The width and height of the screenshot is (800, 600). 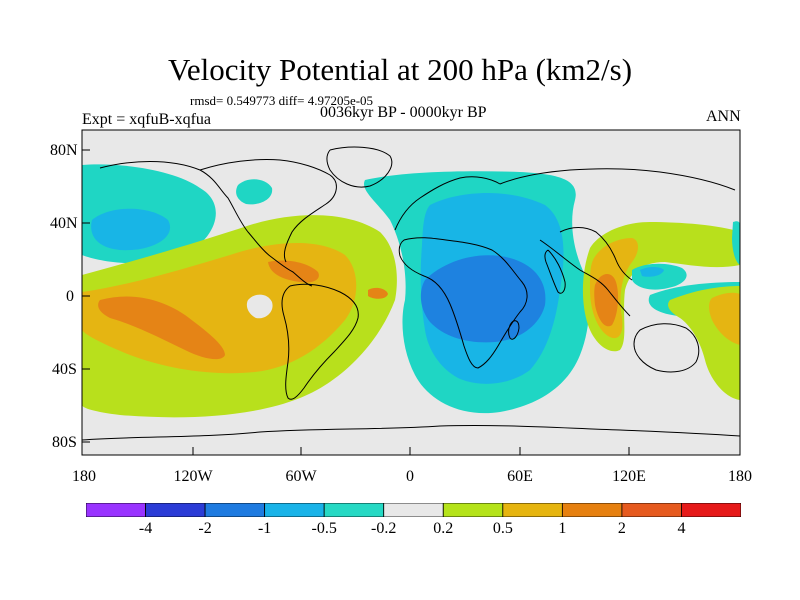 I want to click on field-pos1-asia, so click(x=606, y=300).